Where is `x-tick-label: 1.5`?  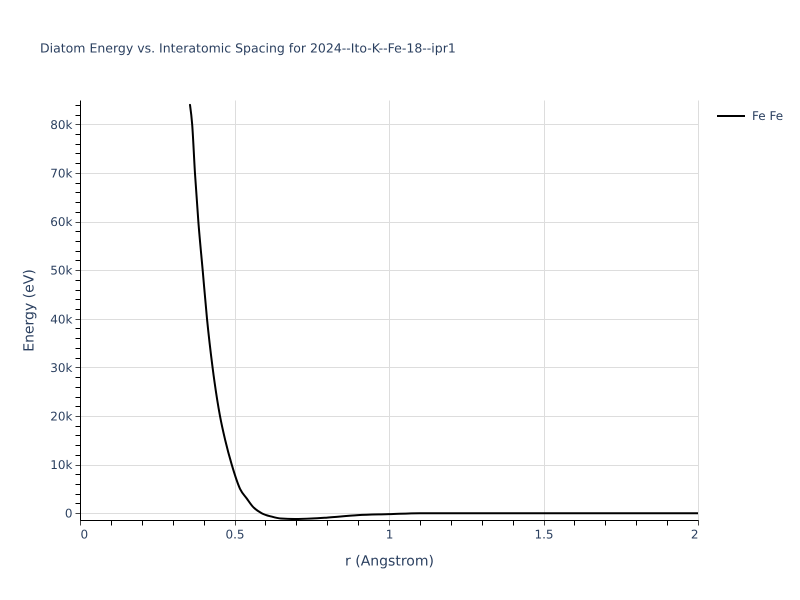 x-tick-label: 1.5 is located at coordinates (544, 535).